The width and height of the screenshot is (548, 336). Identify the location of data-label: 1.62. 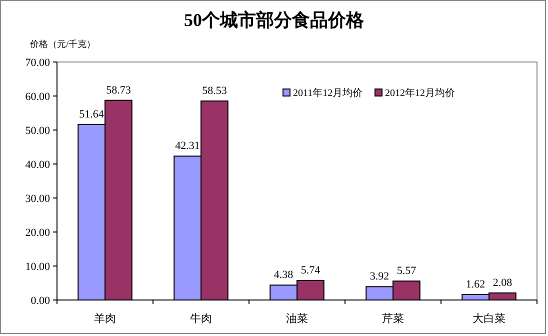
(476, 284).